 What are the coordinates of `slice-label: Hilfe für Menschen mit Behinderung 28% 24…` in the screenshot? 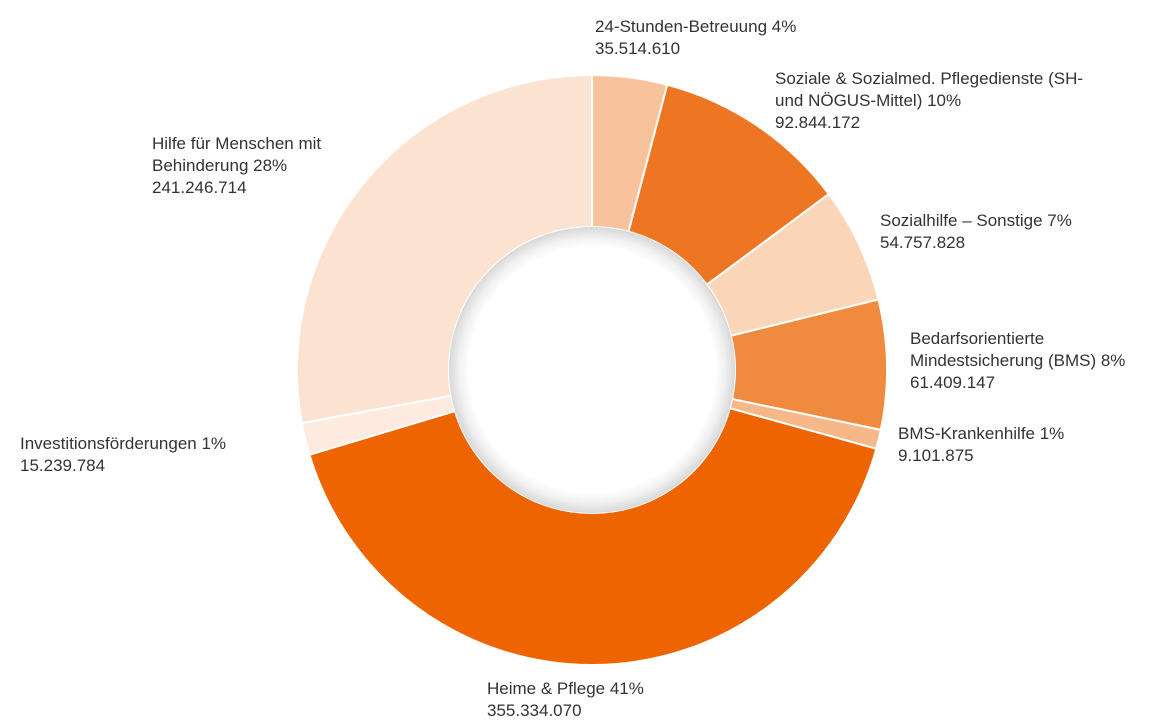 It's located at (267, 166).